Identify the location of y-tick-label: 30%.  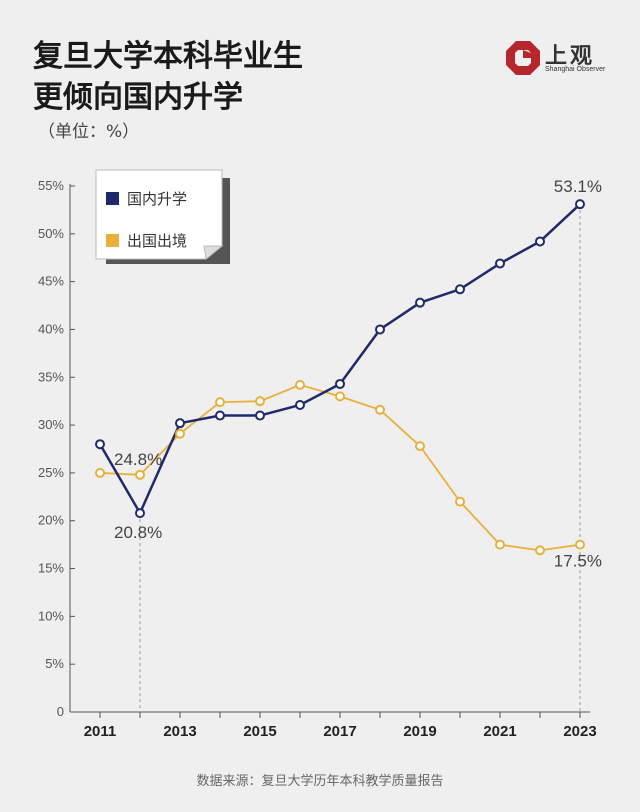
(51, 424).